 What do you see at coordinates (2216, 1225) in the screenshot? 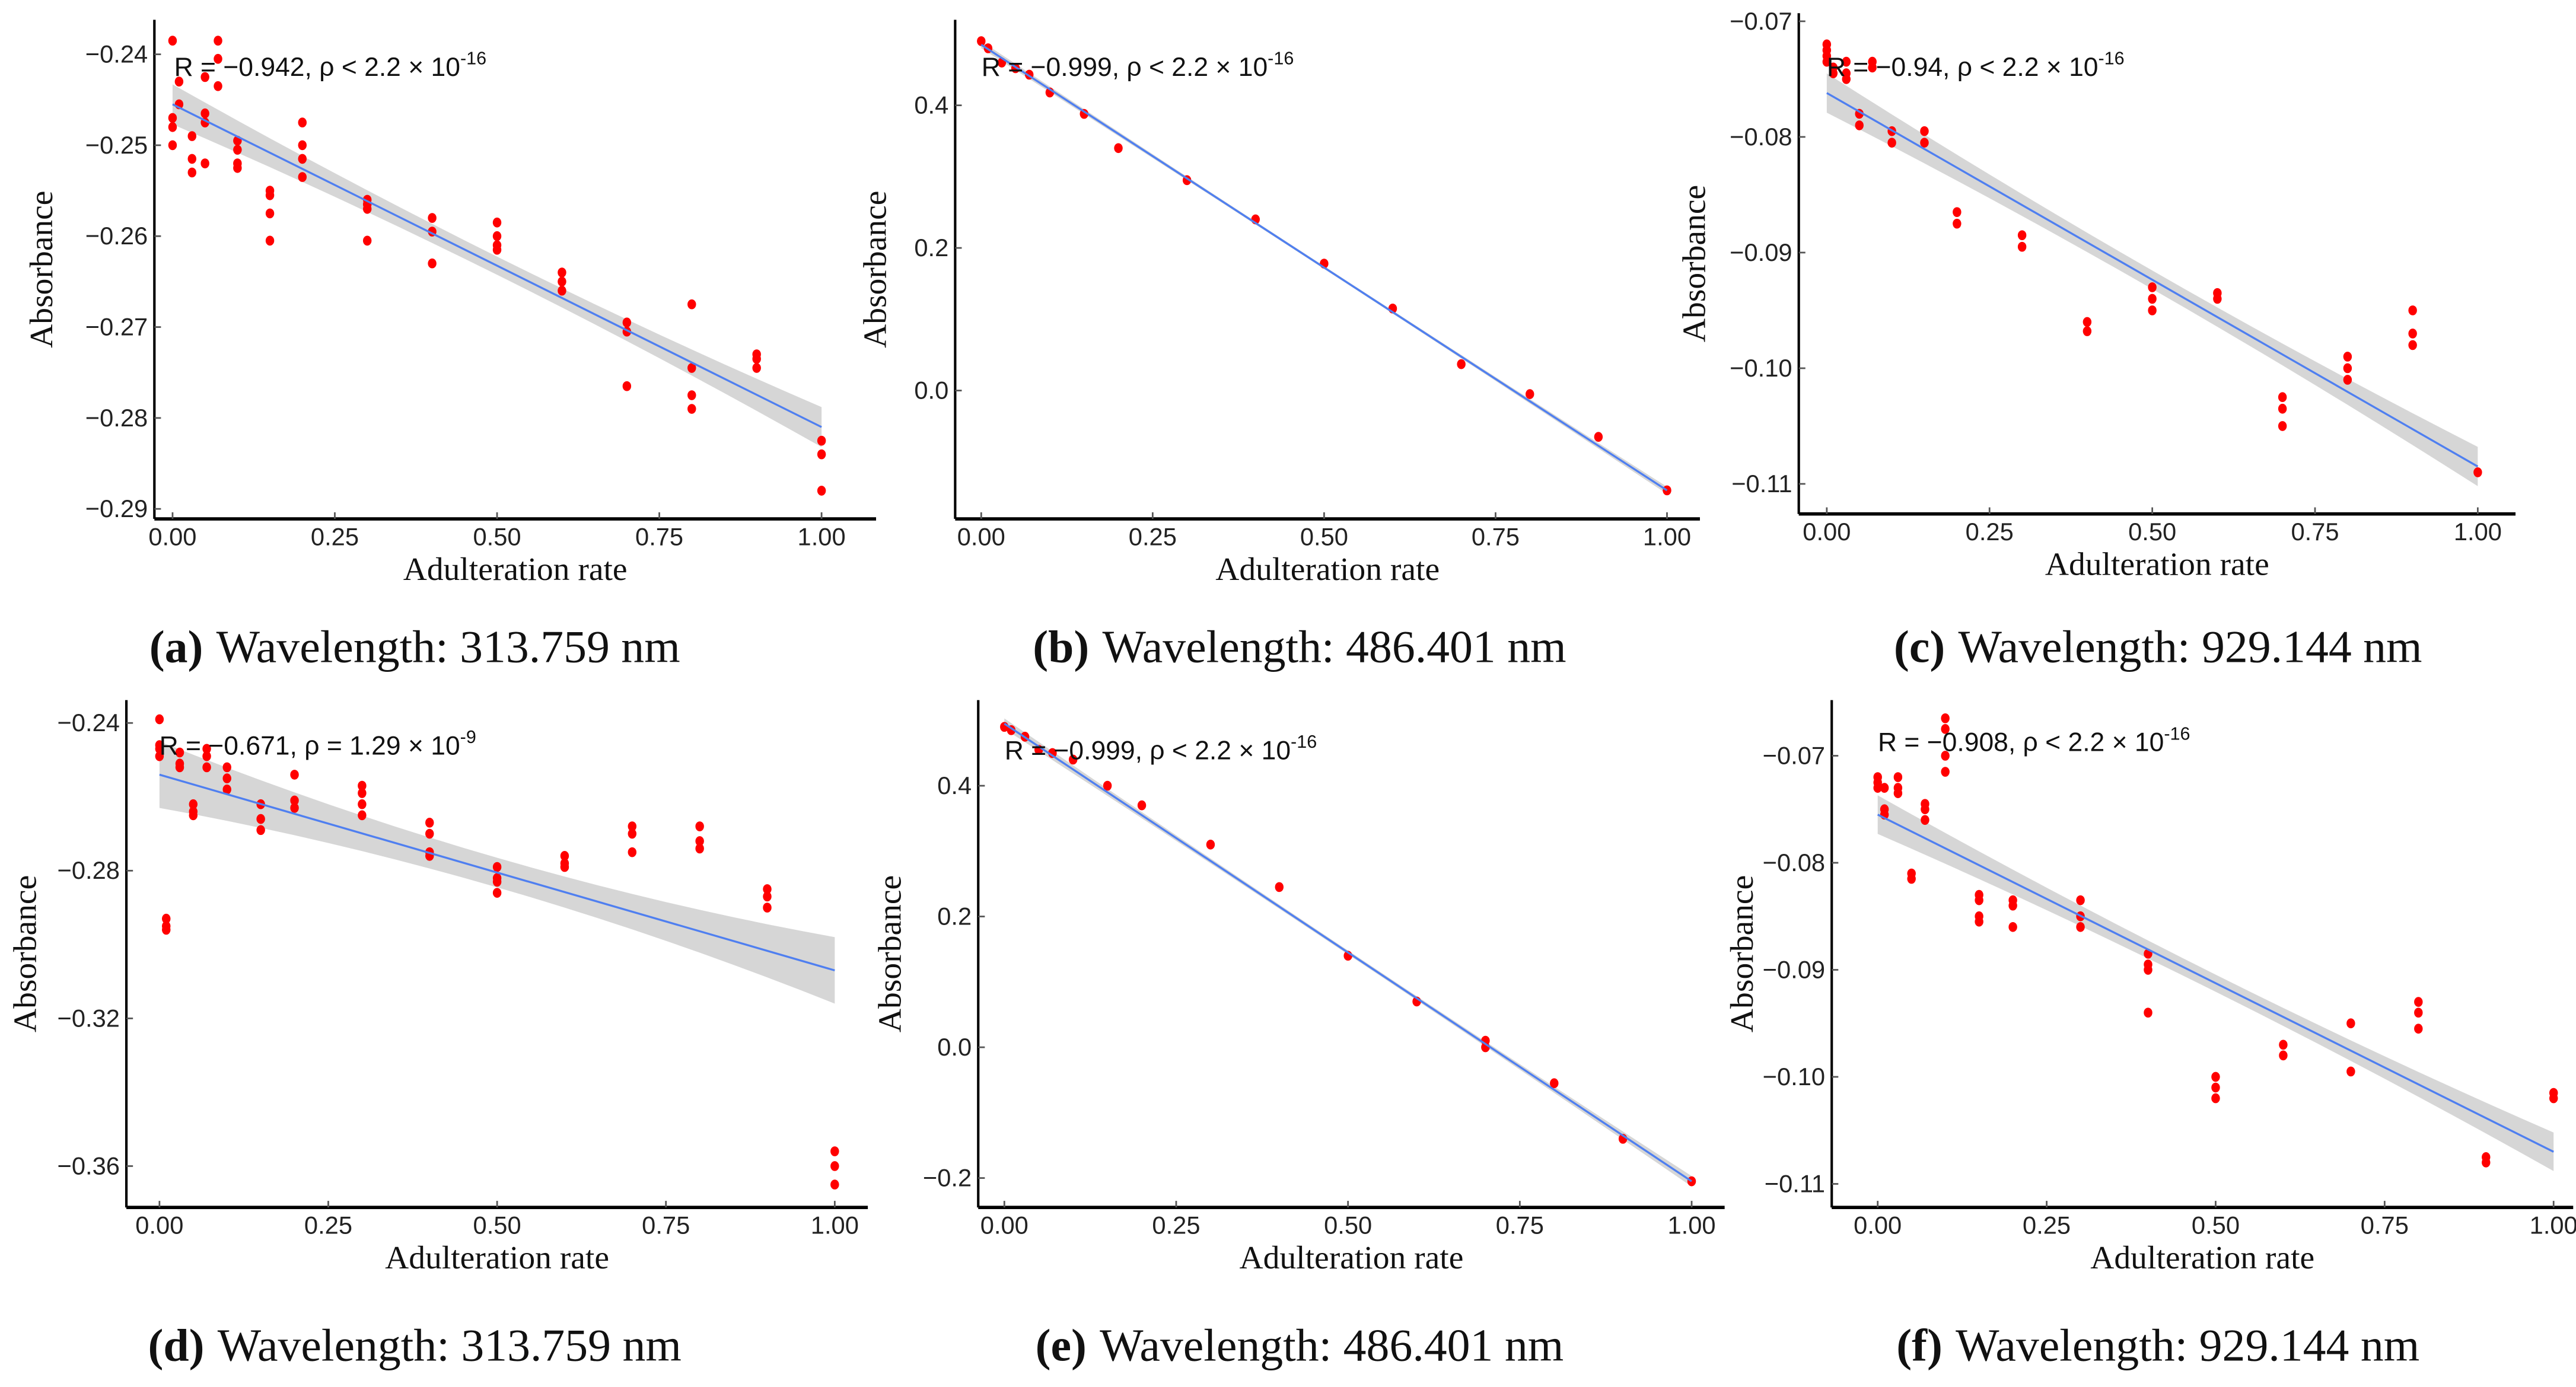
I see `x-tick-label: 0.50` at bounding box center [2216, 1225].